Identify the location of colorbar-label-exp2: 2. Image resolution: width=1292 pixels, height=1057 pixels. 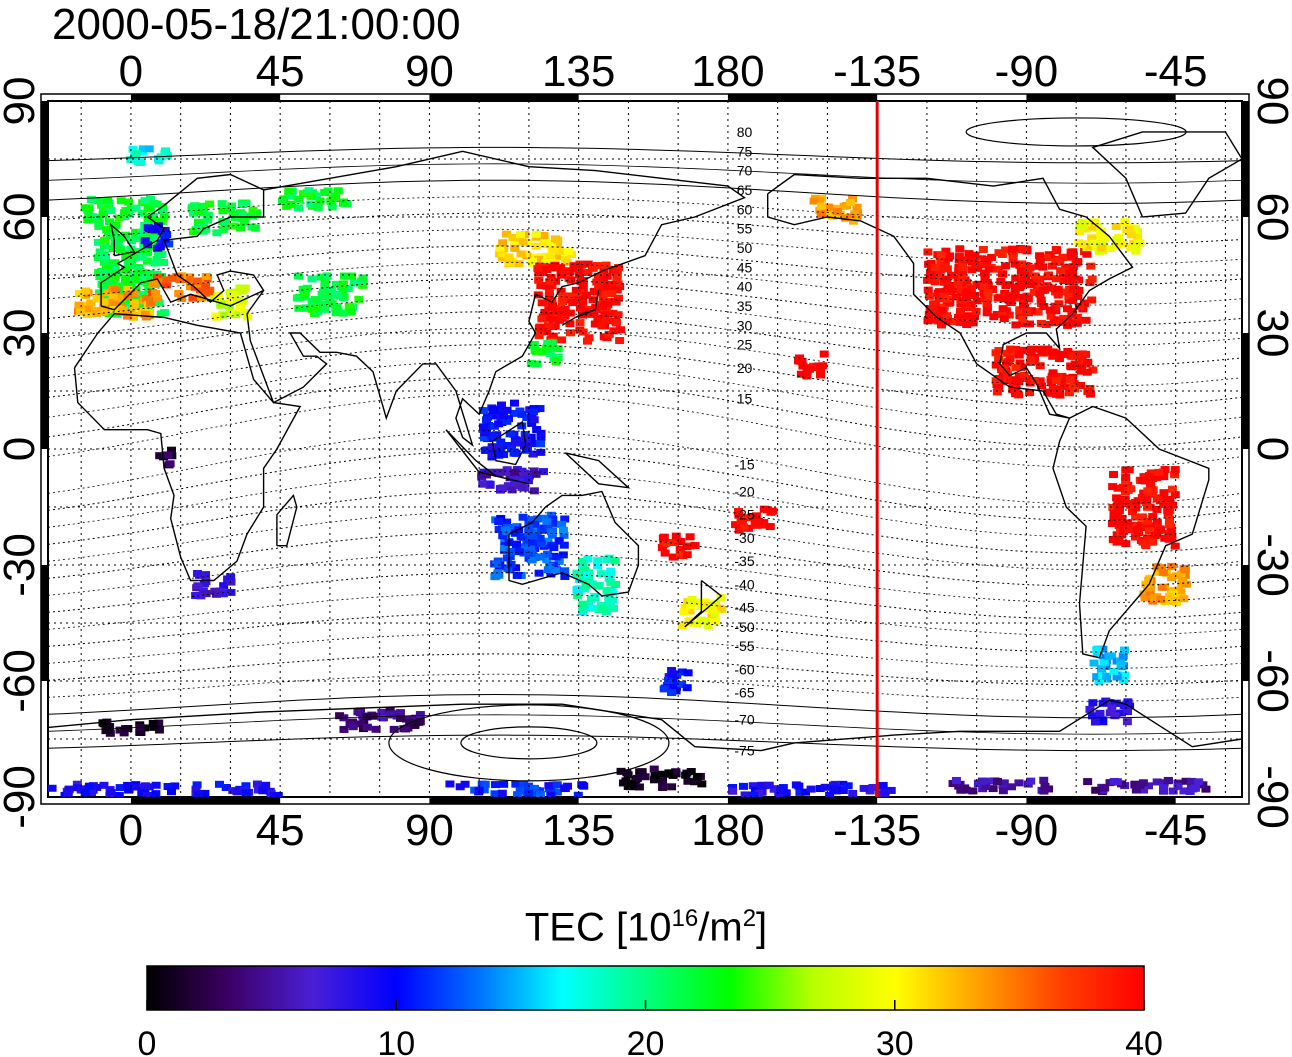
(749, 918).